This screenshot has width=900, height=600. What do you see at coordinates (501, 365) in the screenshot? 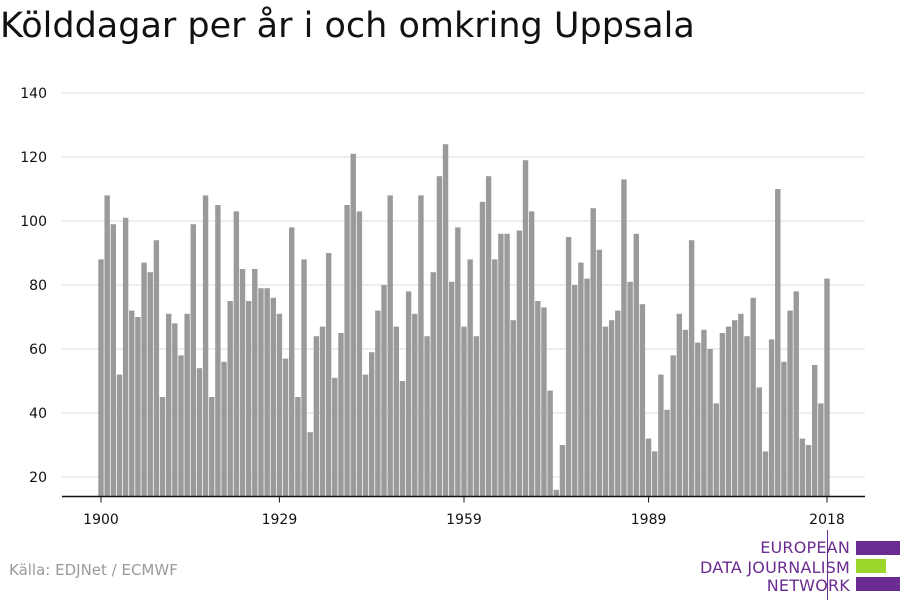
I see `bar-1965` at bounding box center [501, 365].